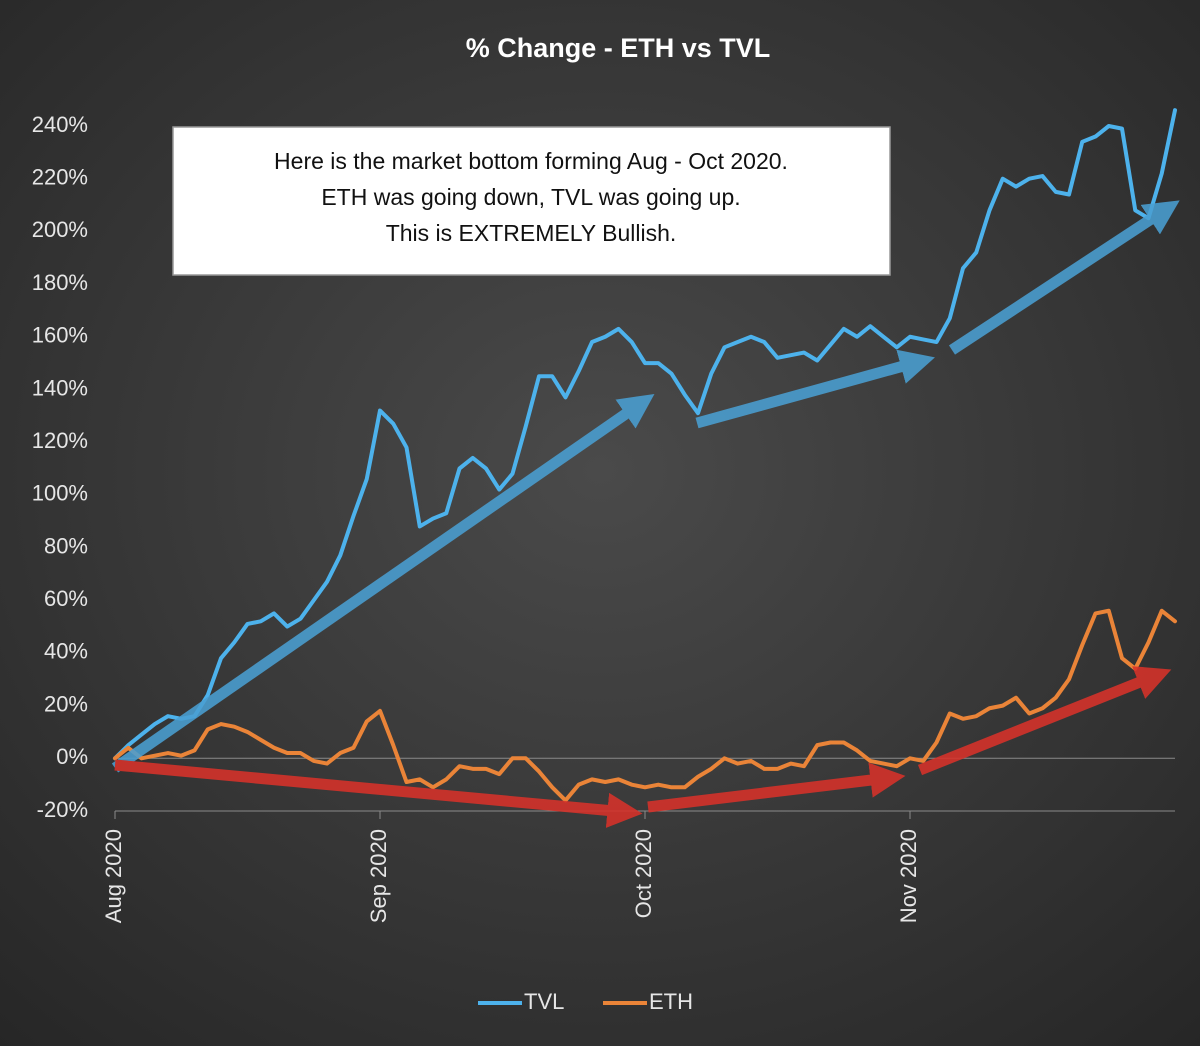 Image resolution: width=1200 pixels, height=1046 pixels. Describe the element at coordinates (530, 197) in the screenshot. I see `annotation-line: ETH was going down, TVL was going up.` at that location.